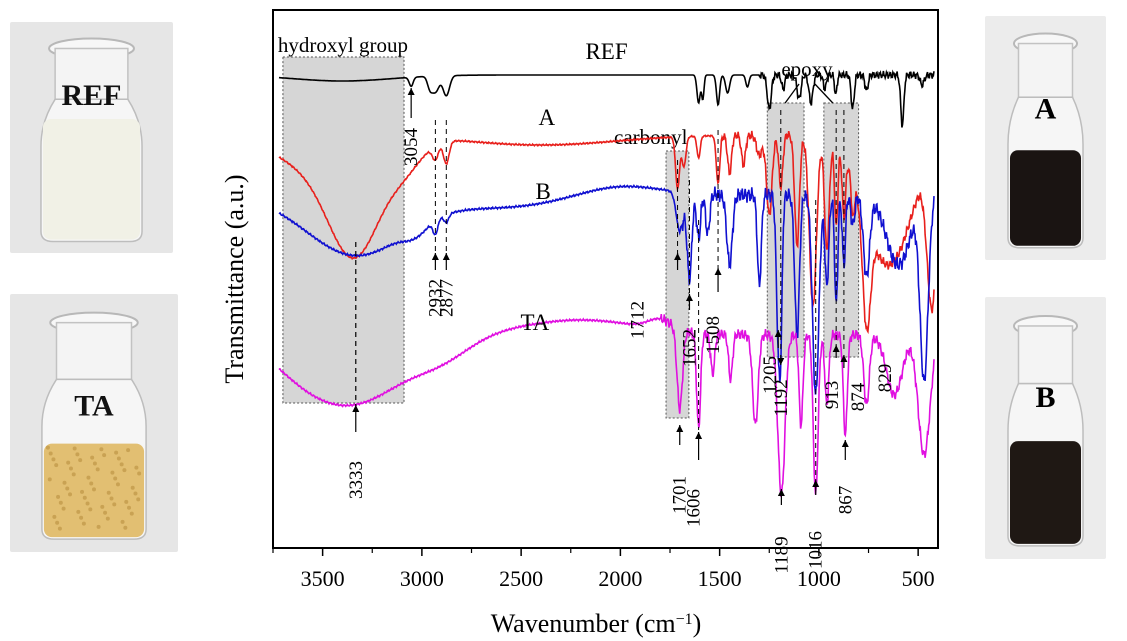  Describe the element at coordinates (694, 479) in the screenshot. I see `peak-1606: 1606` at that location.